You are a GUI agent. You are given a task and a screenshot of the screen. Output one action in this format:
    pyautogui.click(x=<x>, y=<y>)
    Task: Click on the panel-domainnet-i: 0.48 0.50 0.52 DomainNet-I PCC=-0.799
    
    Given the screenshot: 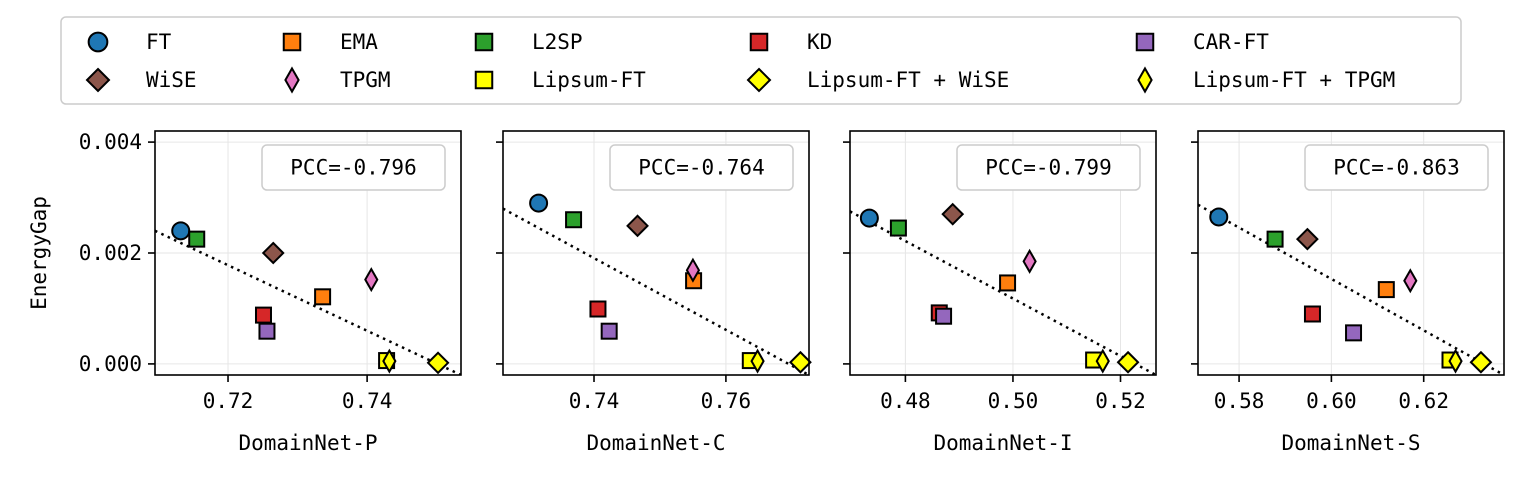 What is the action you would take?
    pyautogui.click(x=1000, y=292)
    